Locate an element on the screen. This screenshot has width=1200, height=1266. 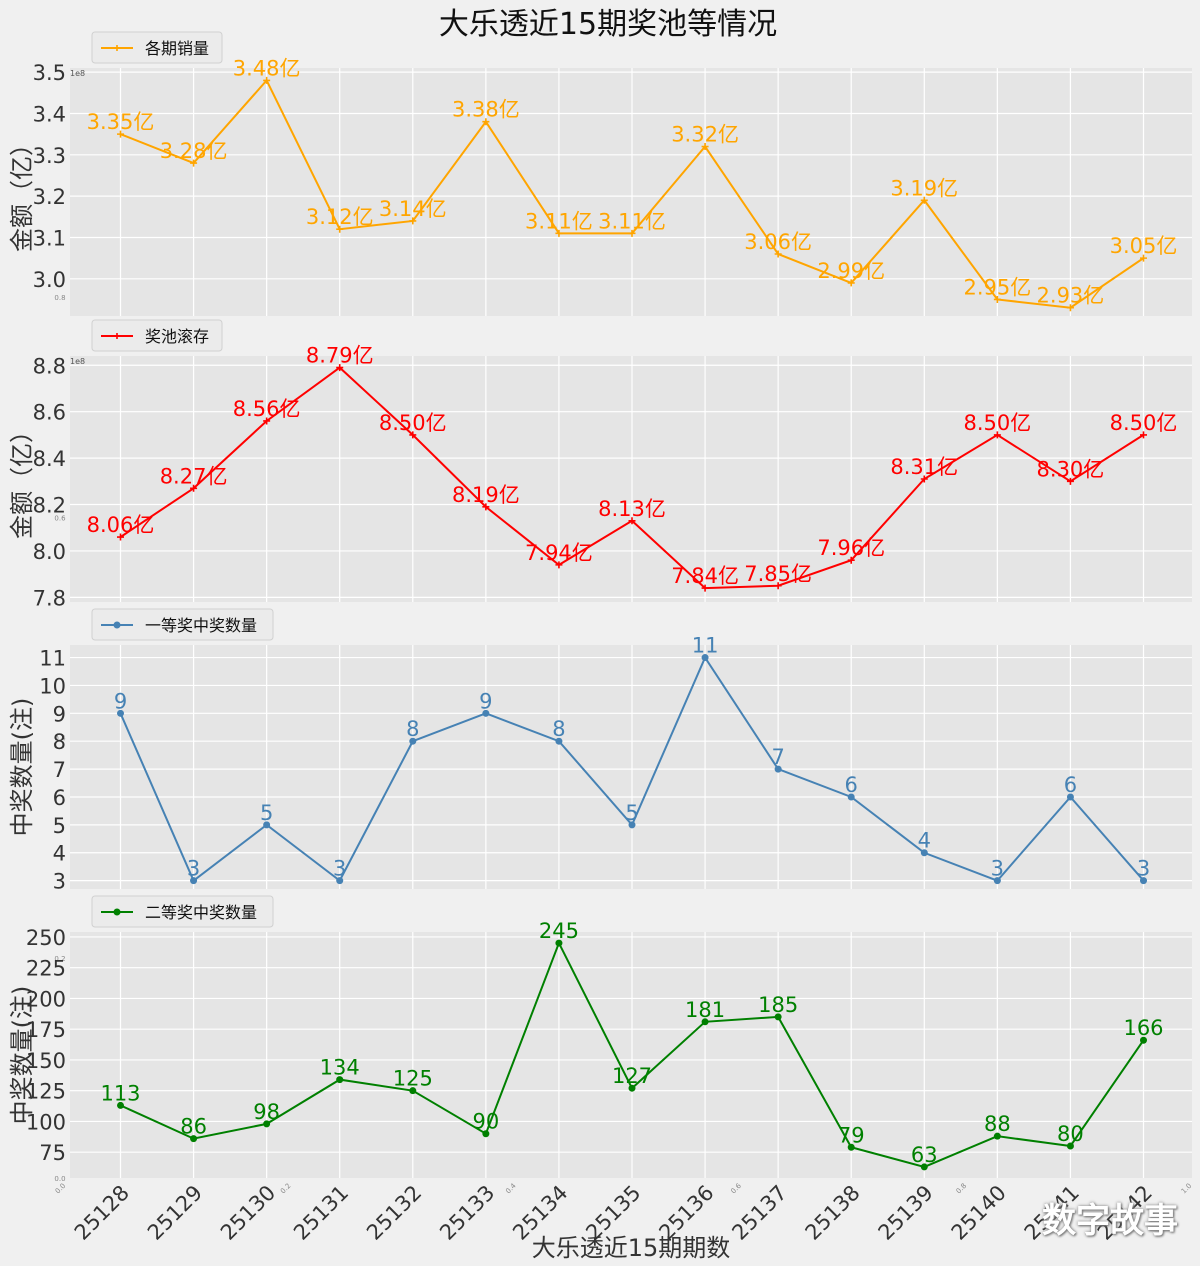
data-label: 8.31亿 is located at coordinates (924, 467).